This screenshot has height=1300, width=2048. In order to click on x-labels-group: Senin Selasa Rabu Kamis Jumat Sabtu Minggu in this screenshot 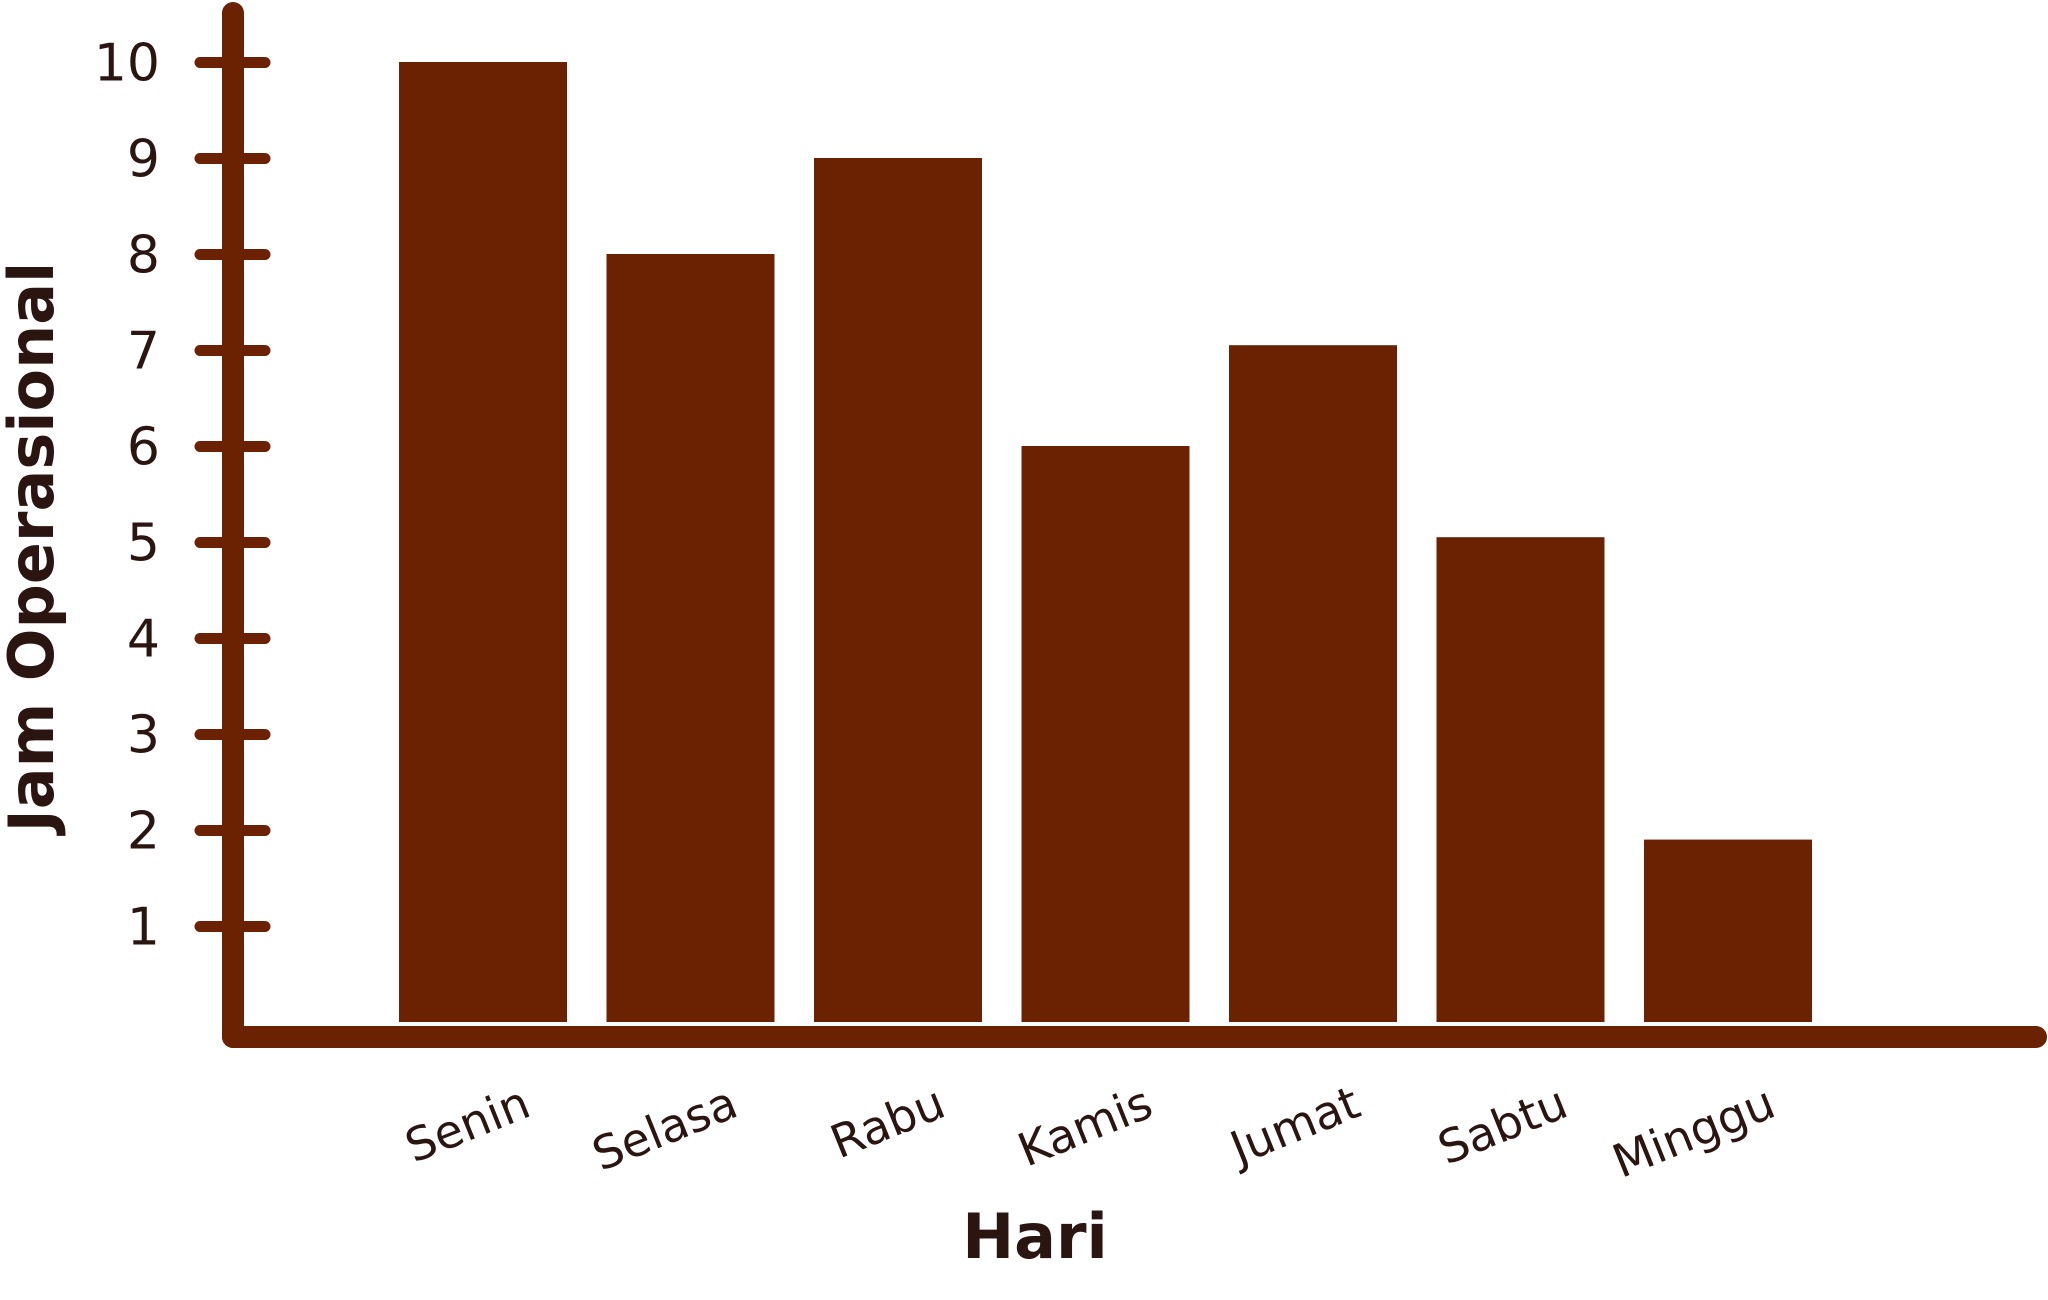, I will do `click(1090, 1131)`.